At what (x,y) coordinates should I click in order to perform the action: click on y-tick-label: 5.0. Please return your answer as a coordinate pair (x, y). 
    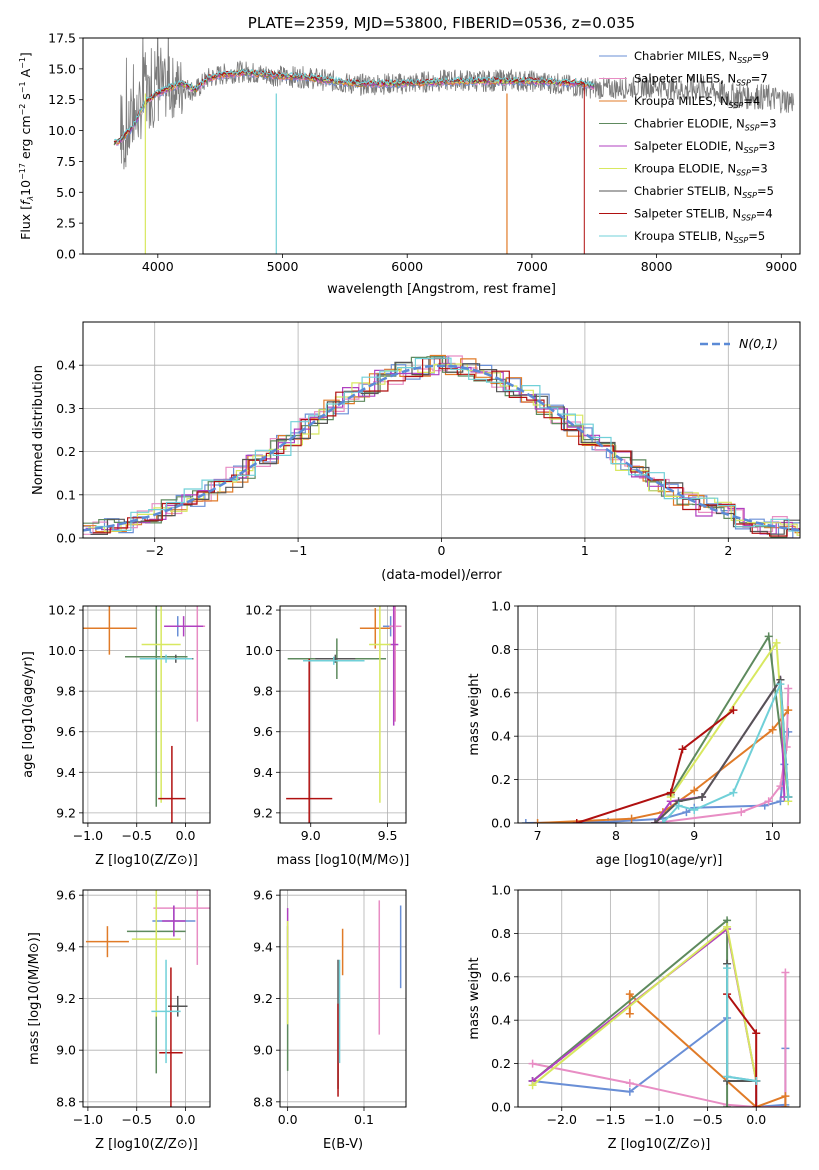
    Looking at the image, I should click on (66, 192).